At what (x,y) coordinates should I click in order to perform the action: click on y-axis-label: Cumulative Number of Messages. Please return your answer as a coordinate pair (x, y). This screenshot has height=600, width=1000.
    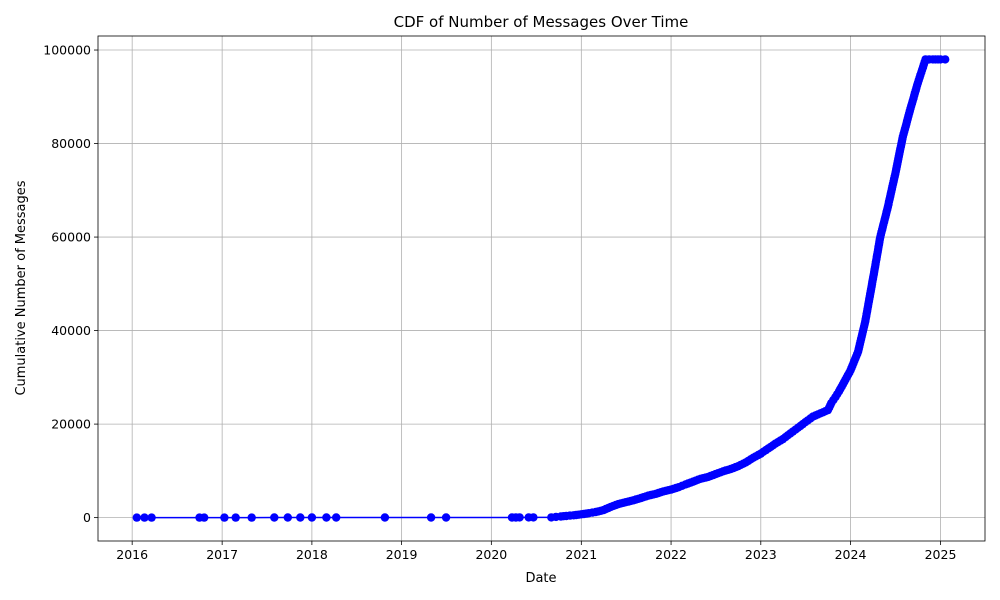
    Looking at the image, I should click on (21, 287).